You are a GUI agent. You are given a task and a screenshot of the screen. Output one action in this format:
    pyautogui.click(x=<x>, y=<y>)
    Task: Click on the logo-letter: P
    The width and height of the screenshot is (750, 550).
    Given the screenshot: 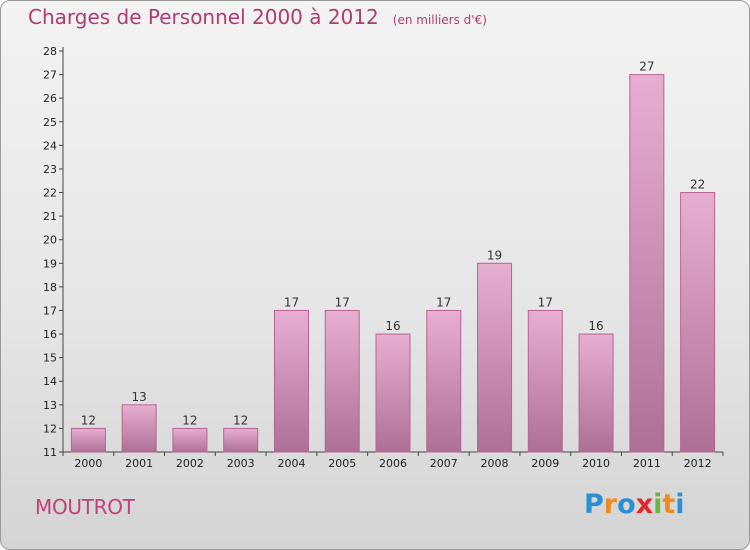 What is the action you would take?
    pyautogui.click(x=594, y=504)
    